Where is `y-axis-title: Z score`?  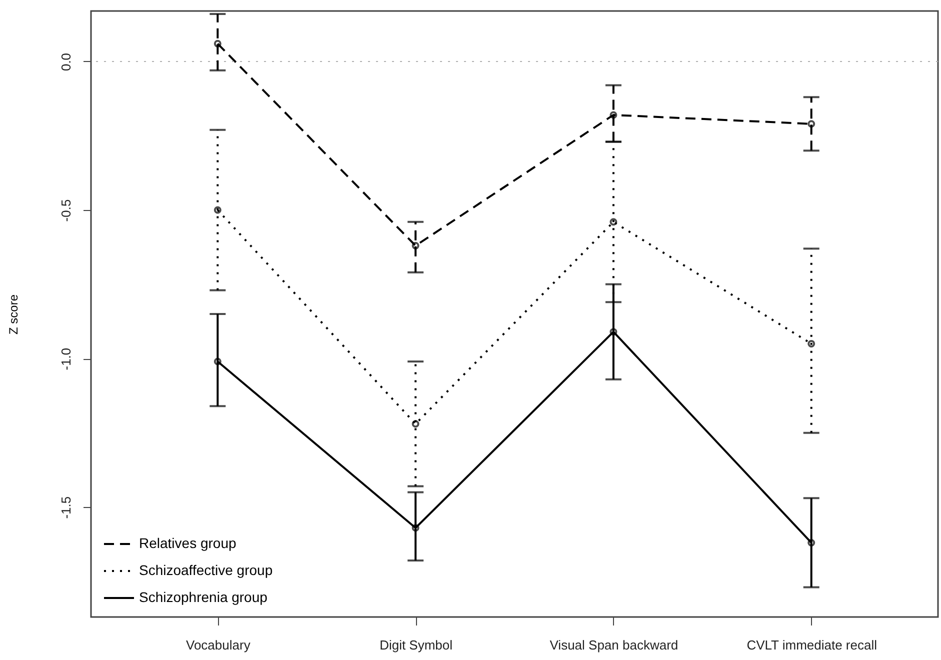
y-axis-title: Z score is located at coordinates (13, 314).